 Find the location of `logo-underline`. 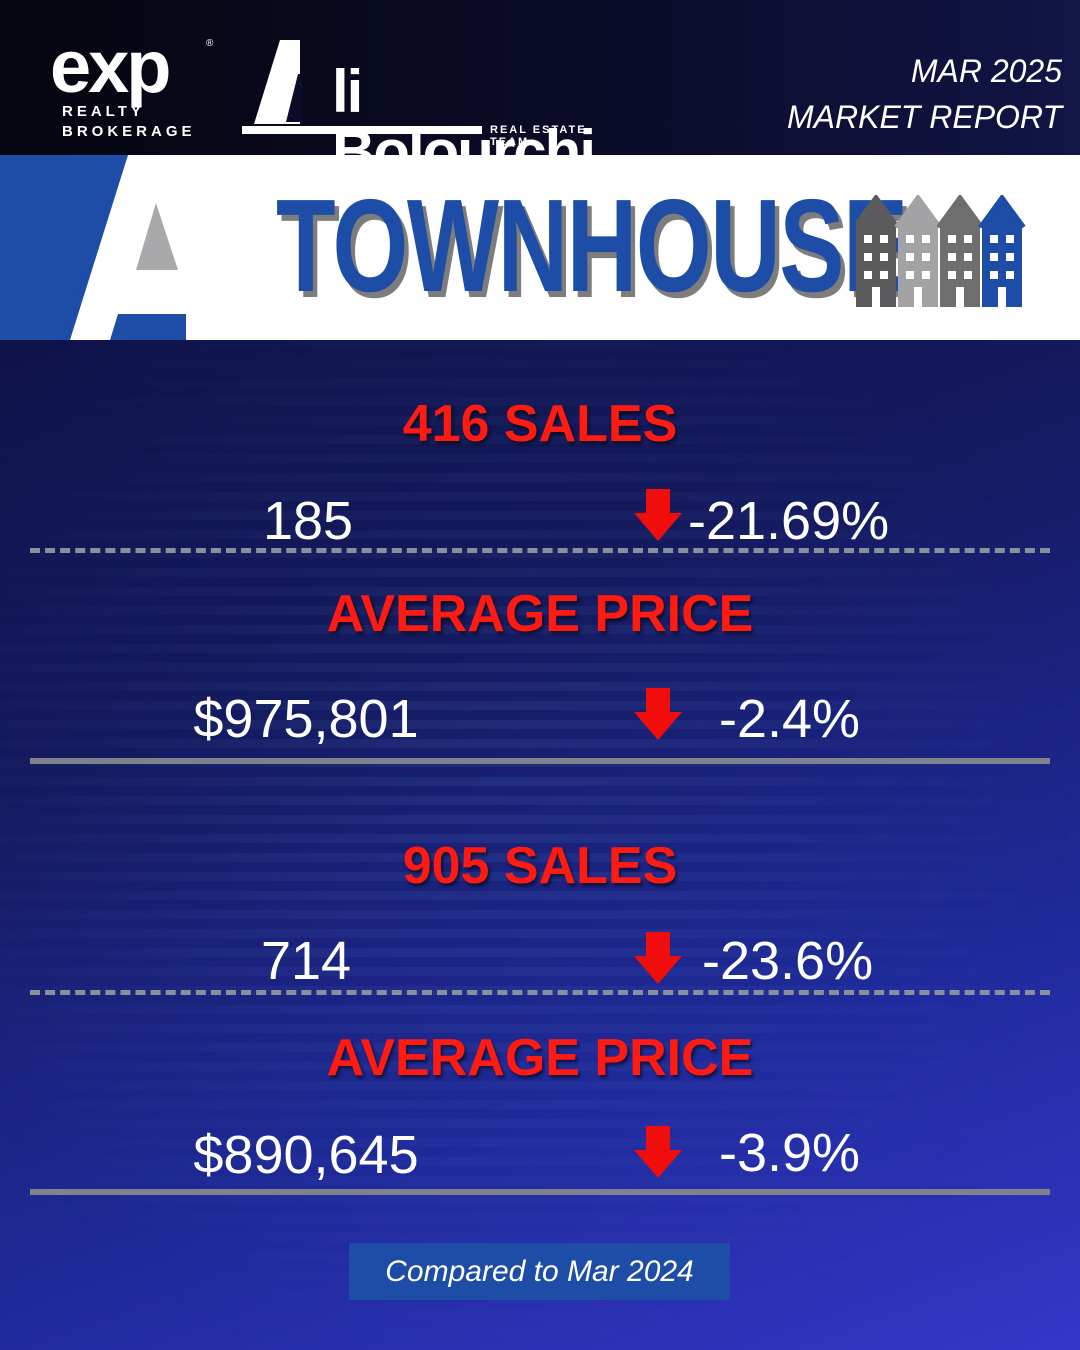

logo-underline is located at coordinates (362, 130).